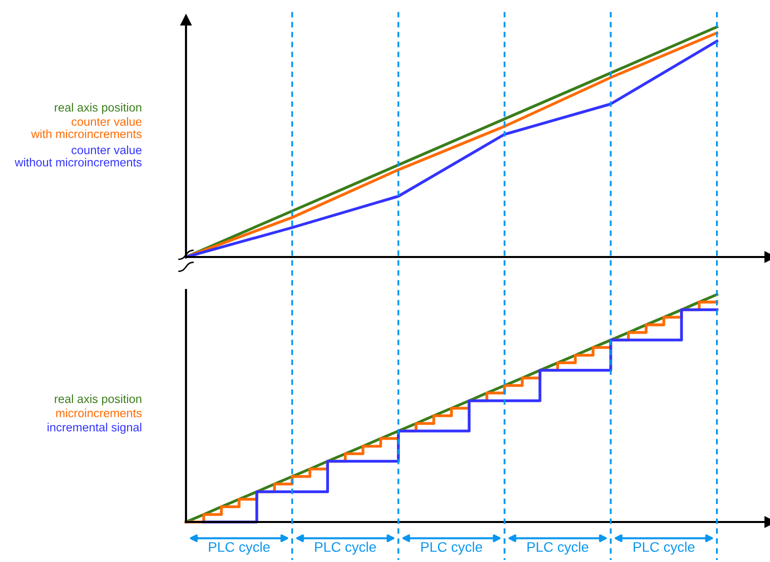 The height and width of the screenshot is (562, 770). What do you see at coordinates (78, 156) in the screenshot?
I see `text: counter value without microincrements` at bounding box center [78, 156].